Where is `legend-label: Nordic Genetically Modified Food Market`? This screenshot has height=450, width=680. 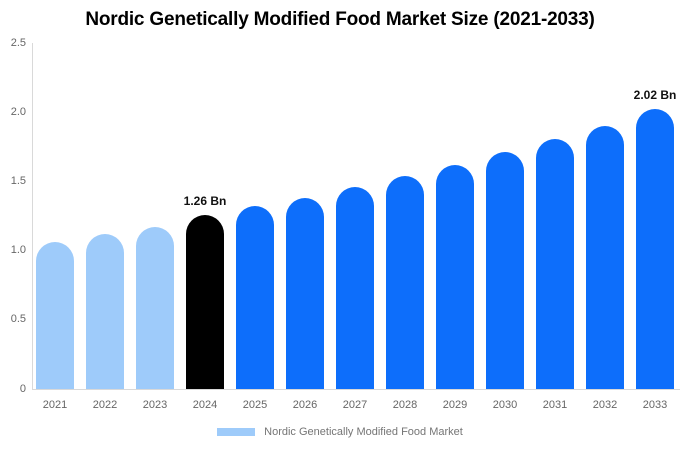
legend-label: Nordic Genetically Modified Food Market is located at coordinates (363, 432).